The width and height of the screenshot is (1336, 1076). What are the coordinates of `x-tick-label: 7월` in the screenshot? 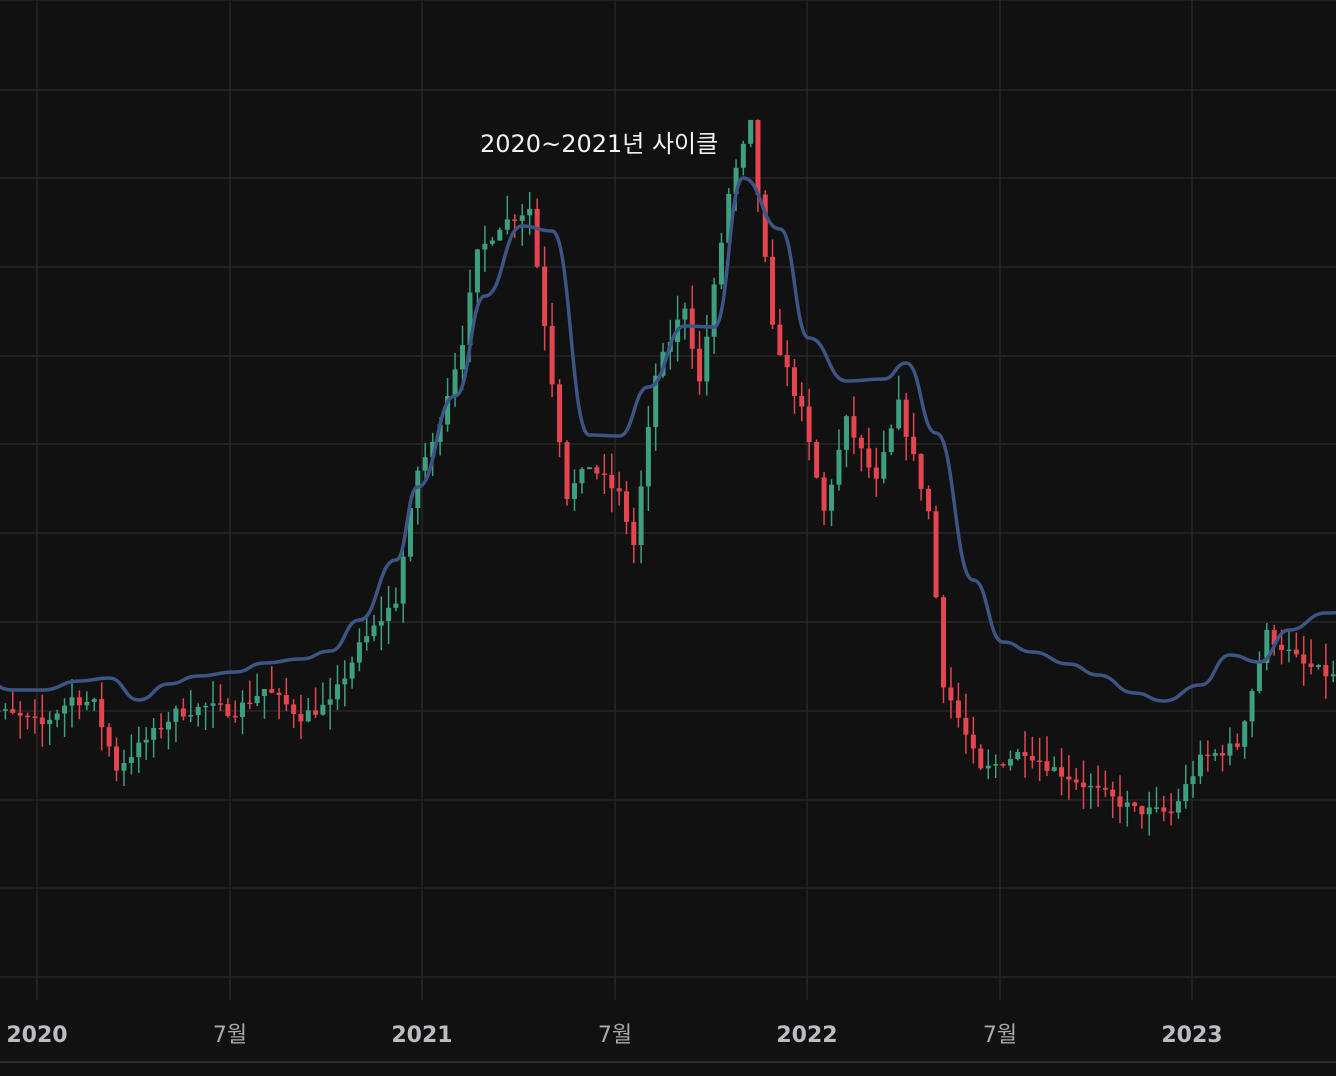 It's located at (1000, 1035).